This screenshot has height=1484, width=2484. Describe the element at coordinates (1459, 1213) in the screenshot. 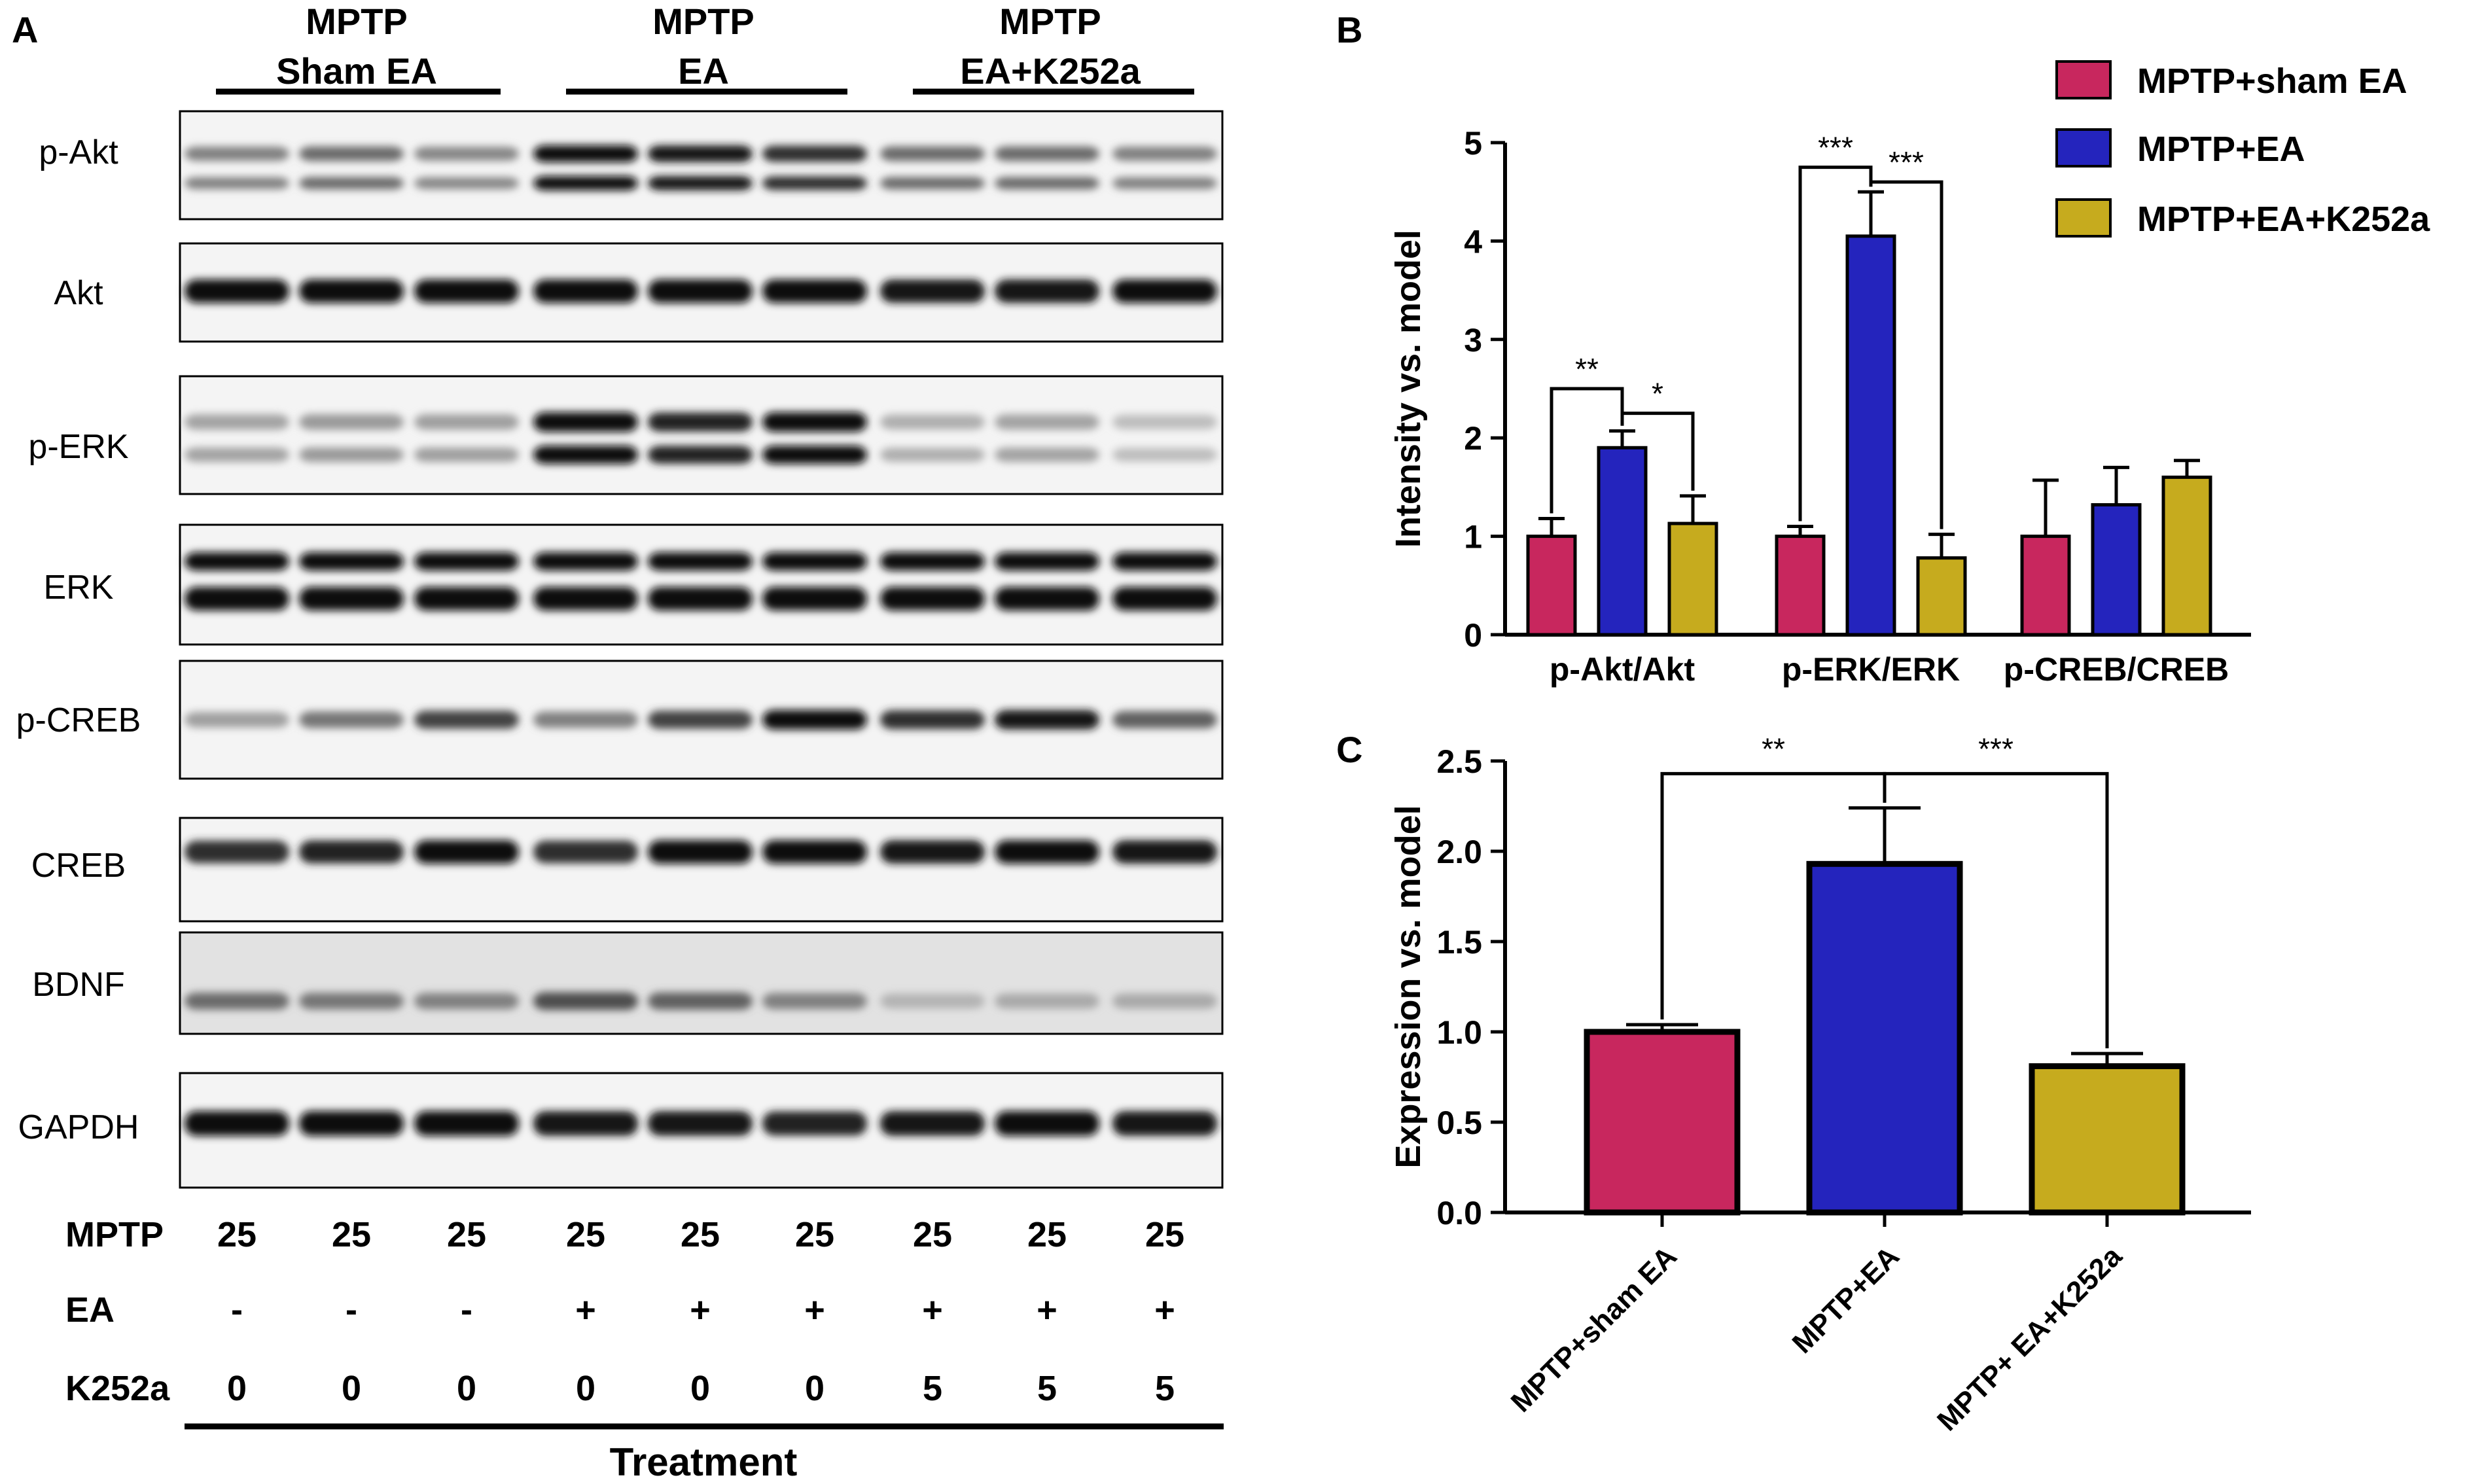

I see `y-tick-label: 0.0` at that location.